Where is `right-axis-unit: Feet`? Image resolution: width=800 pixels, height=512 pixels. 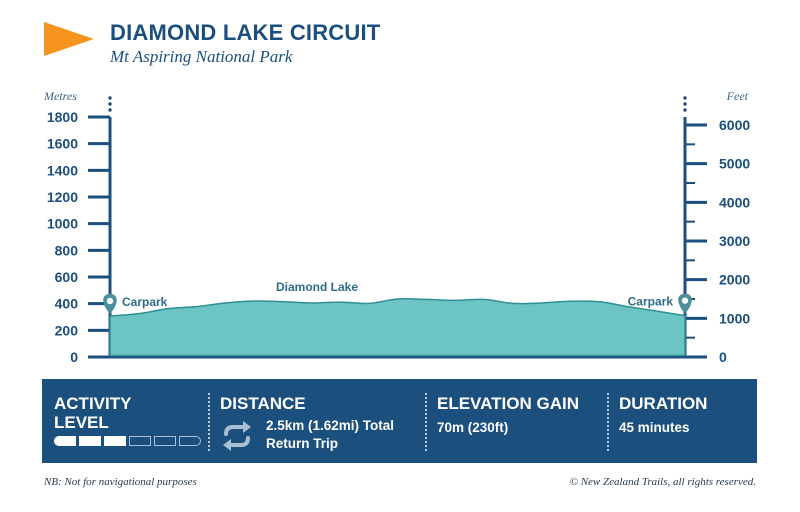 right-axis-unit: Feet is located at coordinates (737, 96).